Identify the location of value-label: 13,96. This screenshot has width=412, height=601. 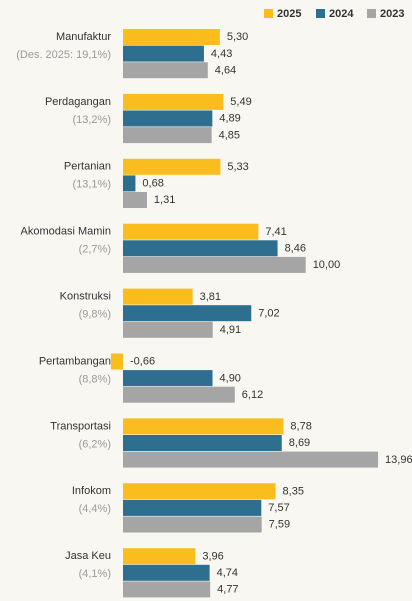
(398, 460).